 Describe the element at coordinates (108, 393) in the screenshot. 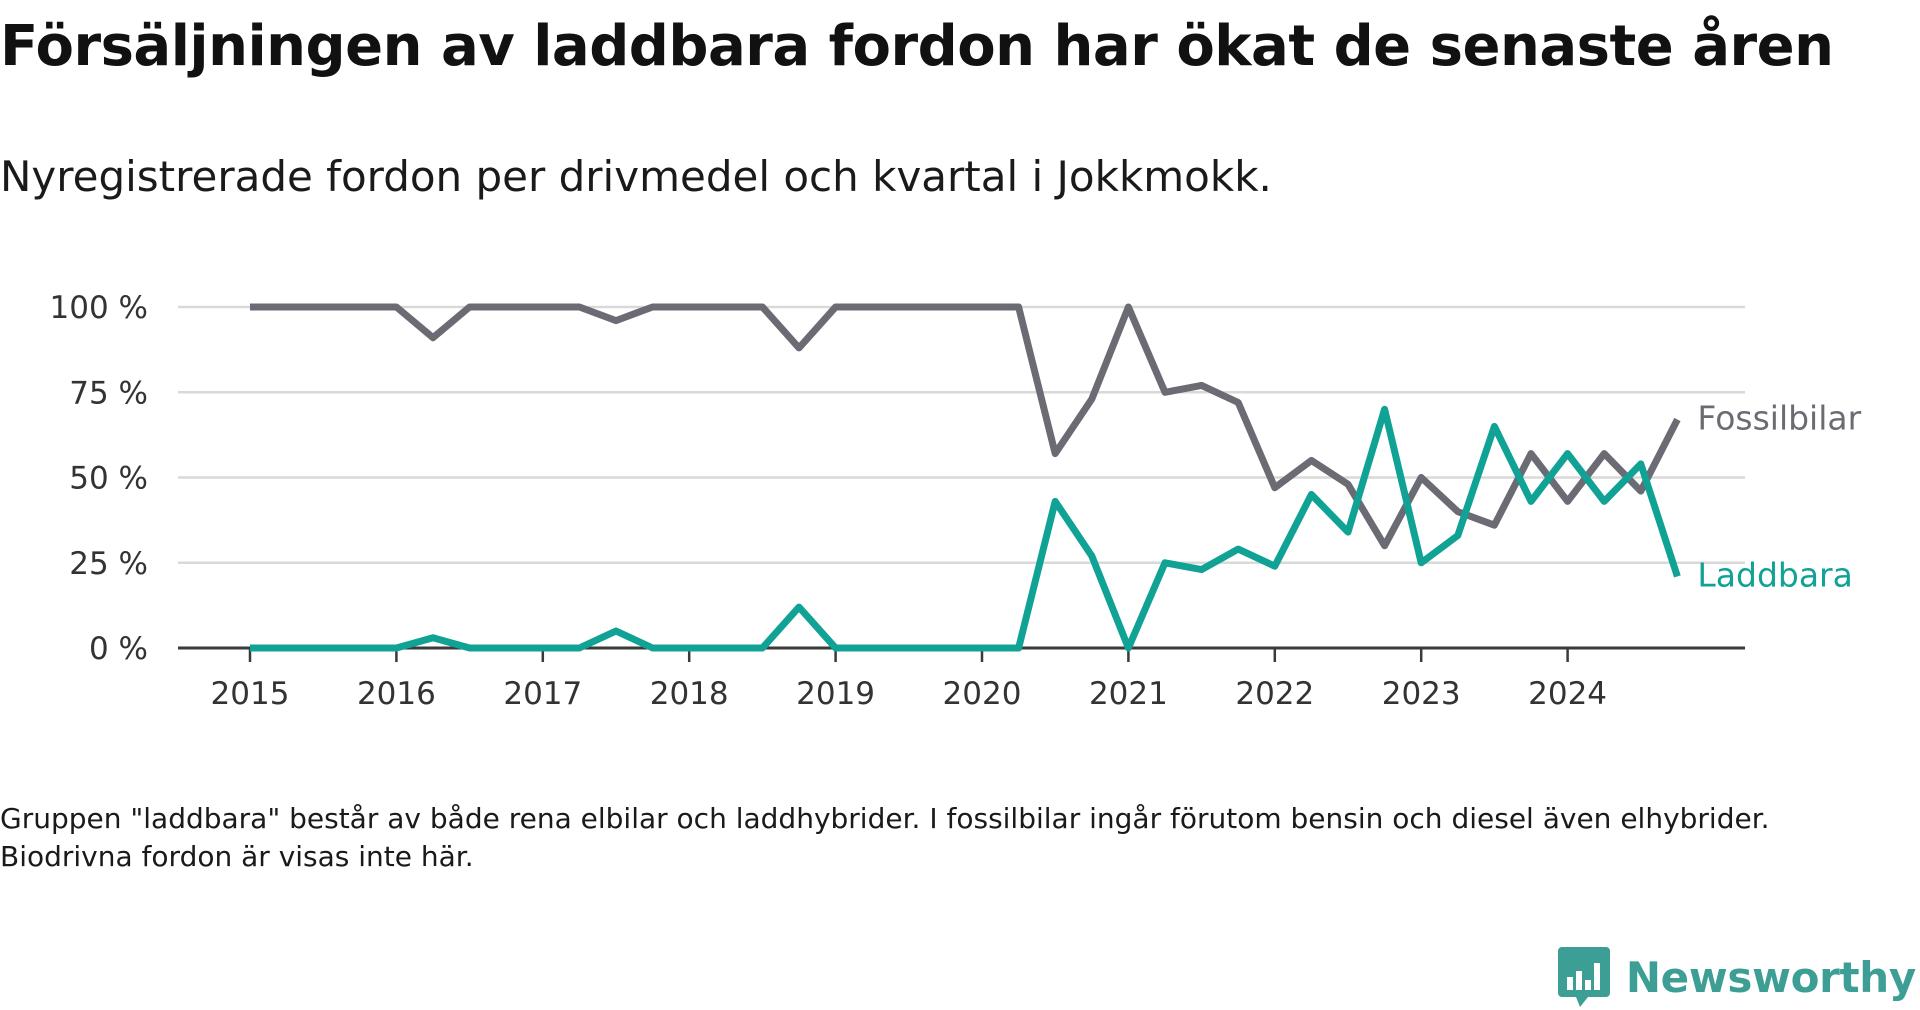

I see `y-tick-label: 75 %` at that location.